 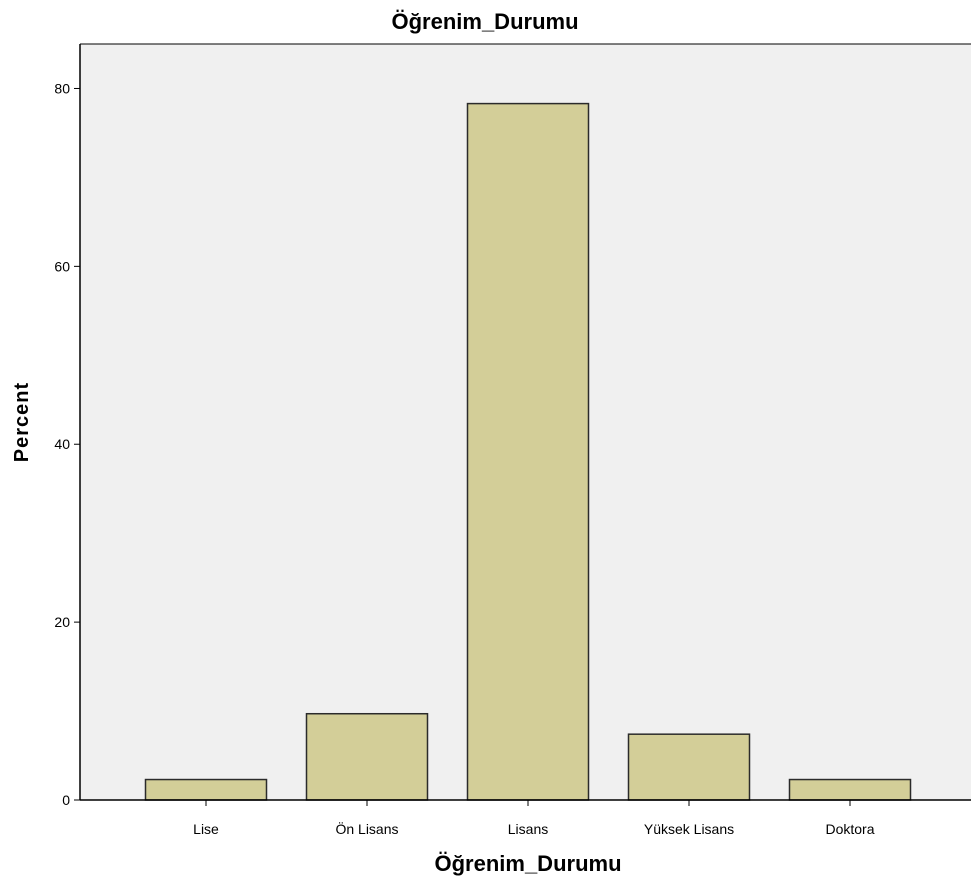 I want to click on bar-ön-lisans, so click(x=367, y=756).